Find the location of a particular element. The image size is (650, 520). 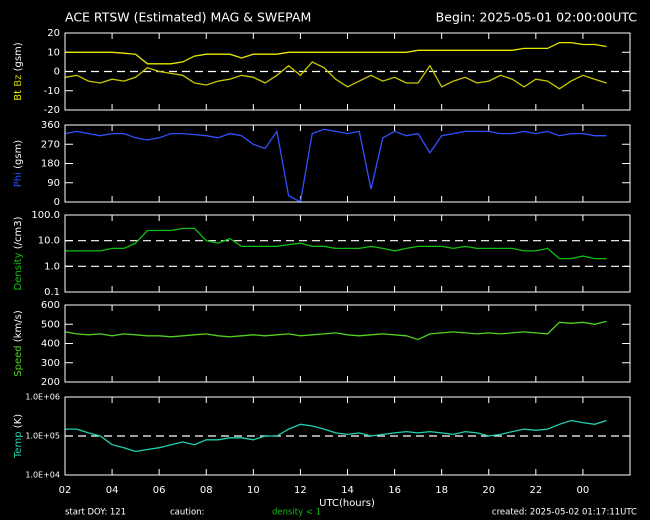

x-tick-label: 12 is located at coordinates (300, 490).